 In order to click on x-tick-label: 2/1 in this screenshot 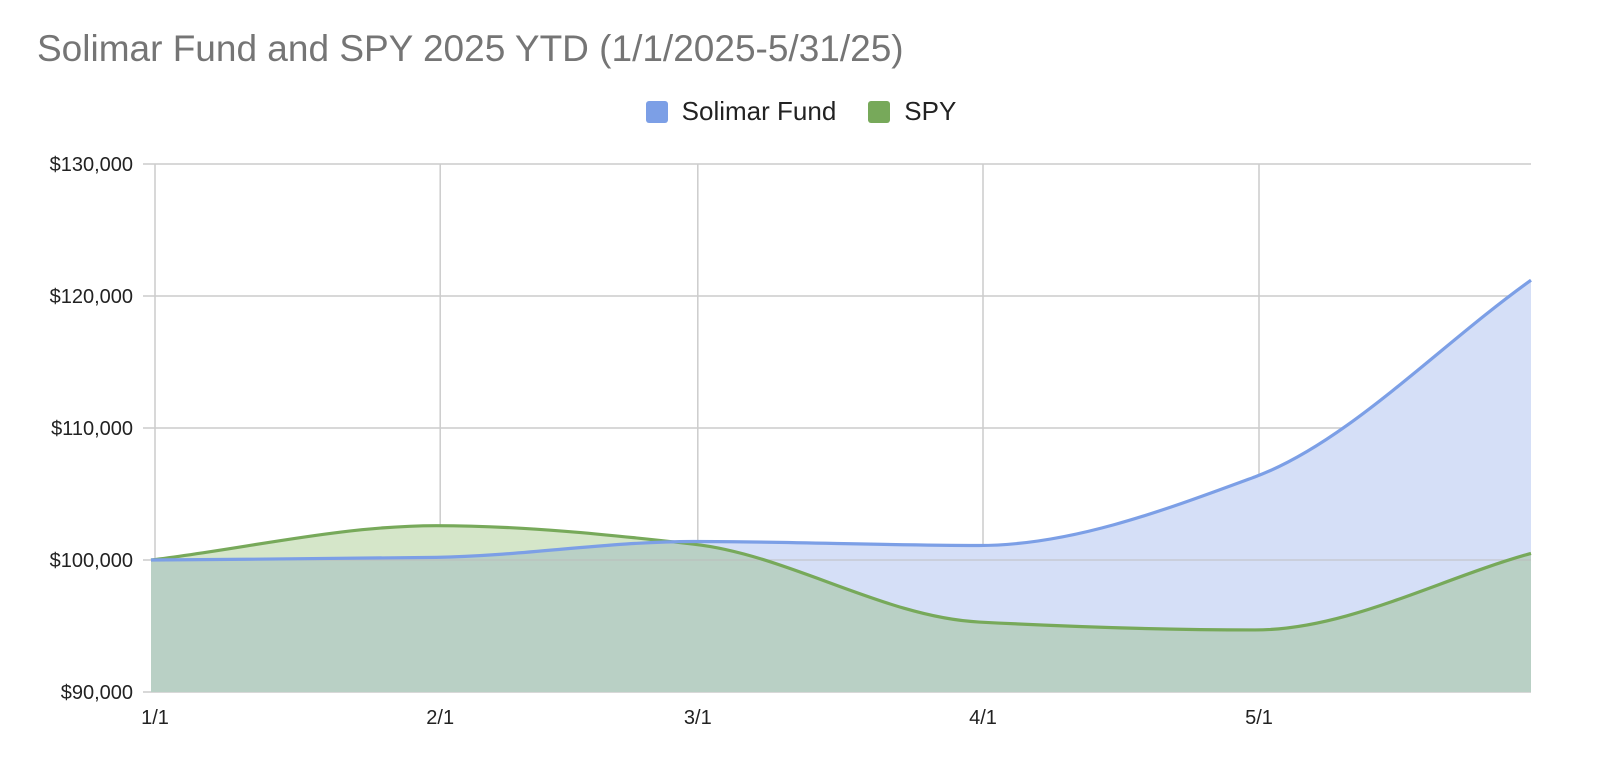, I will do `click(440, 718)`.